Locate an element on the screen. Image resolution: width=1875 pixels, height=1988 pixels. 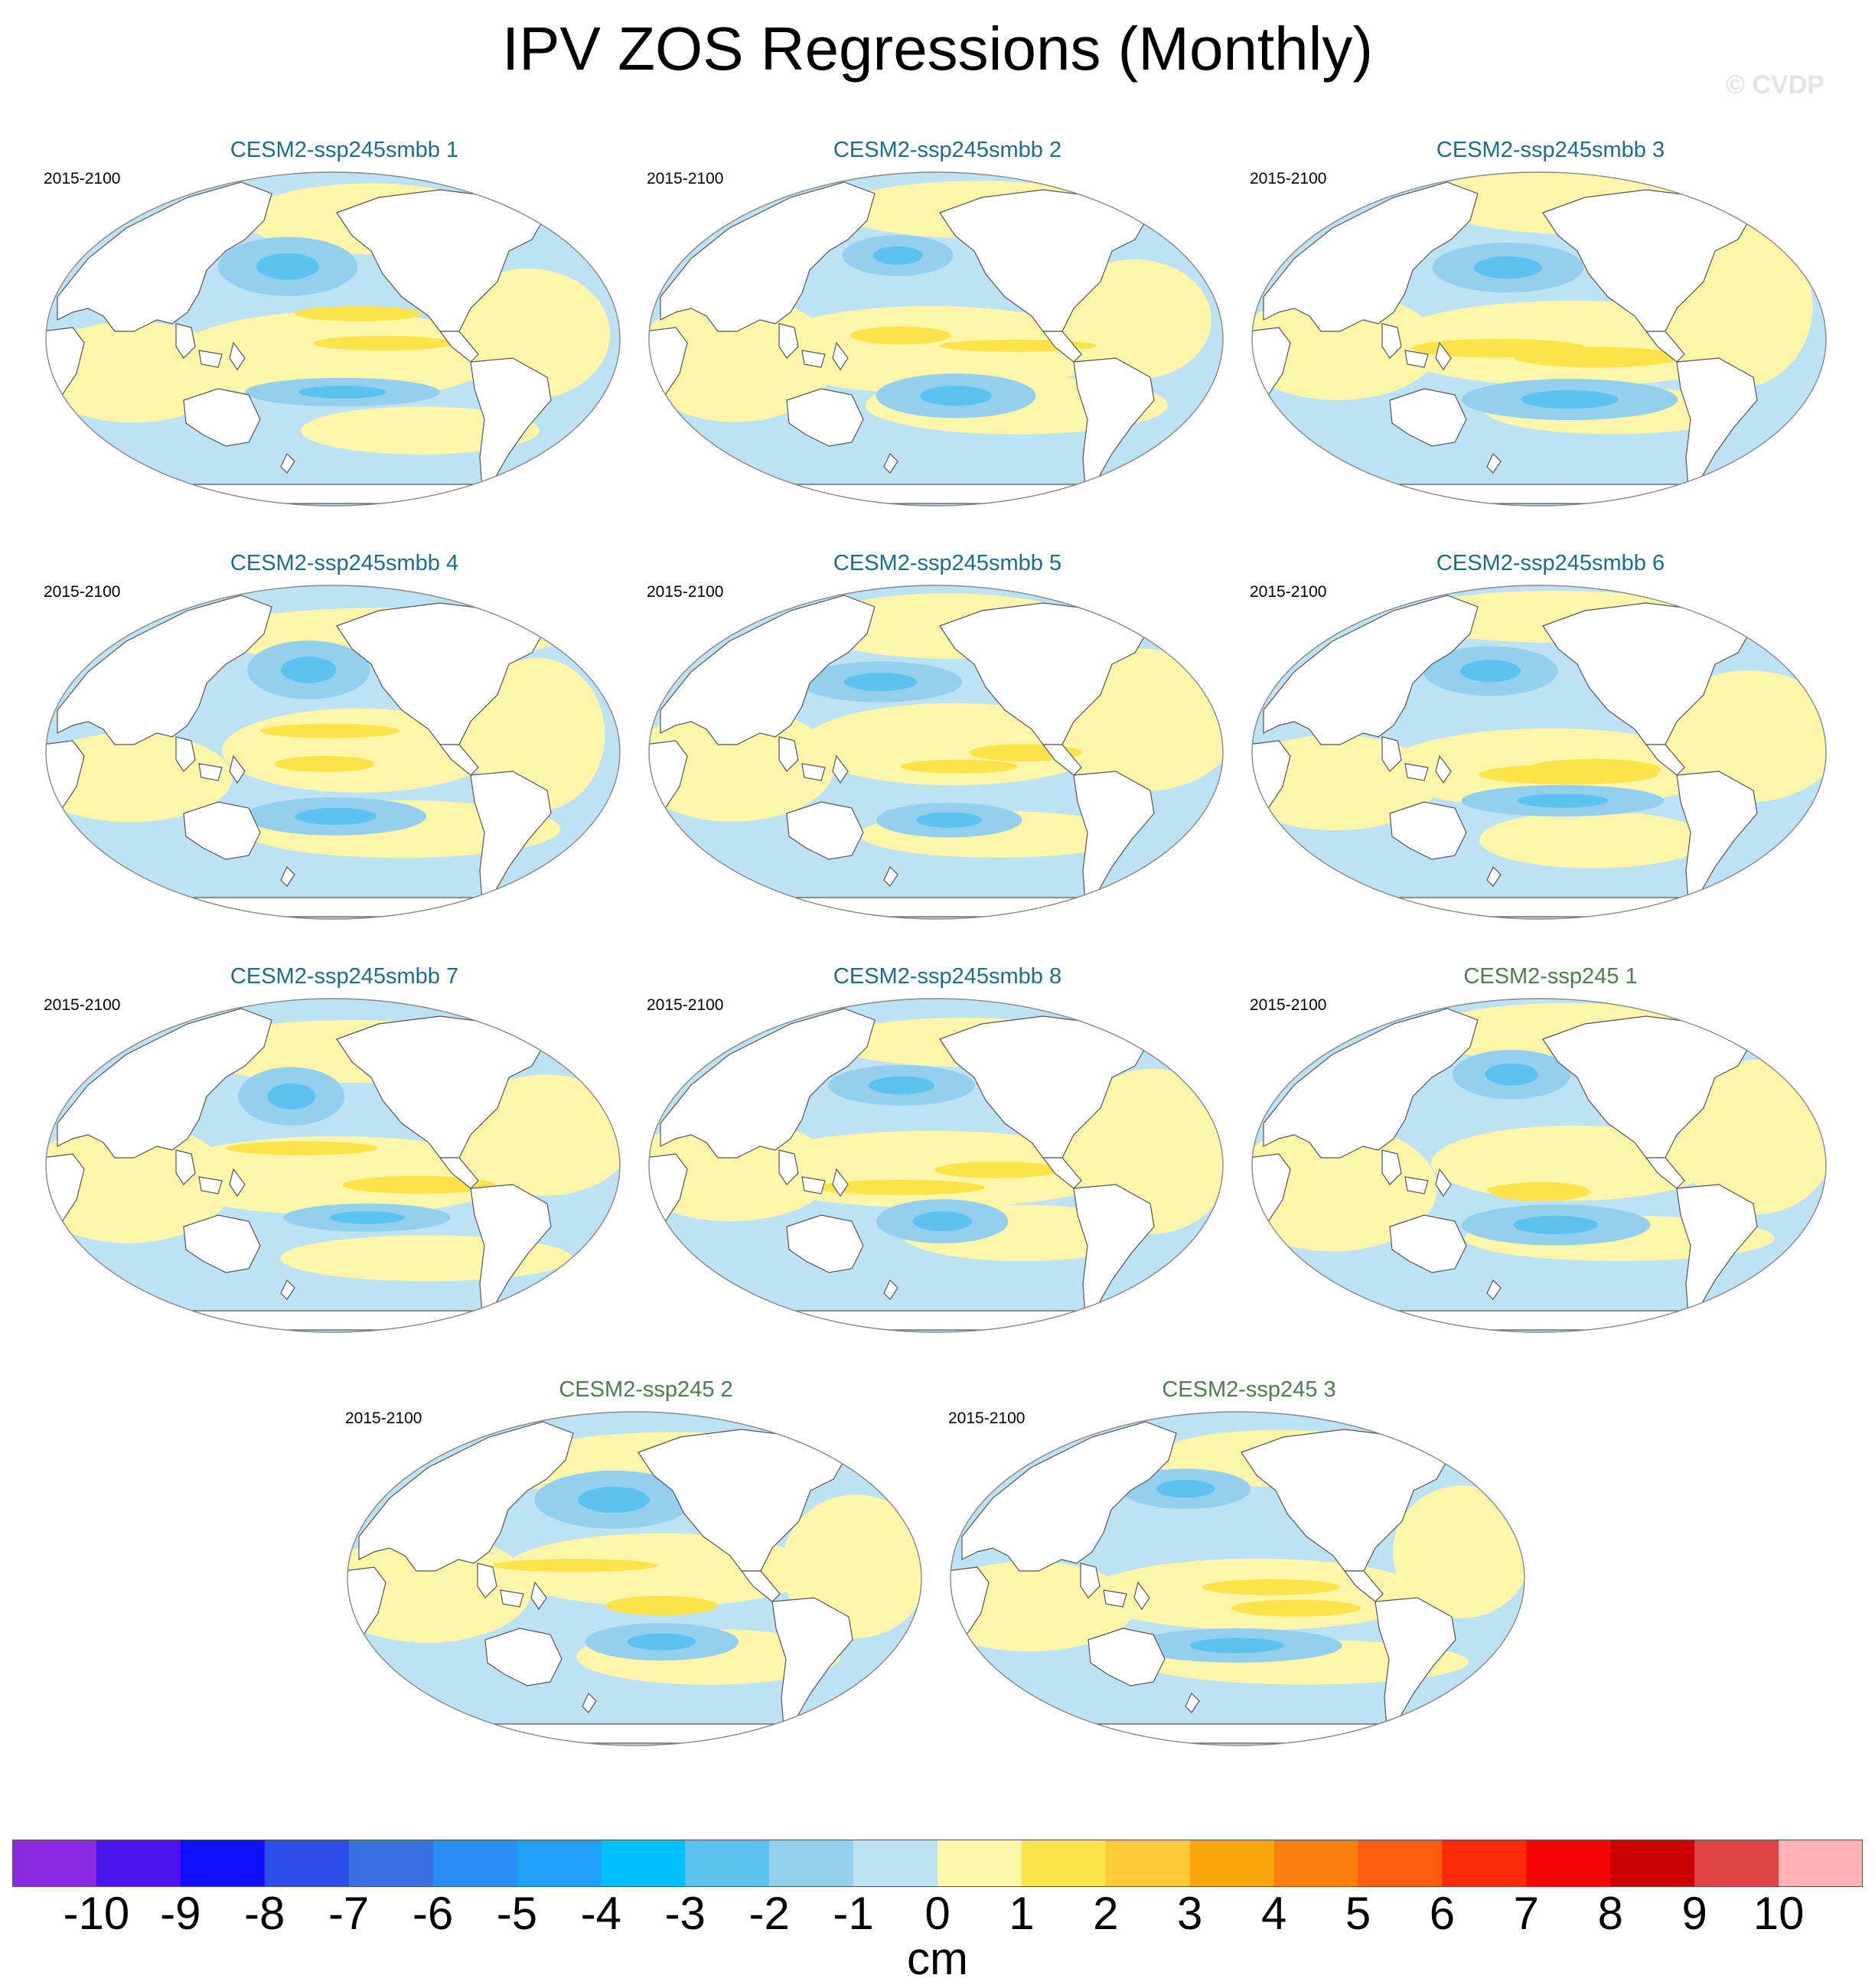
colorbar-tick-label: 1 is located at coordinates (1022, 1913).